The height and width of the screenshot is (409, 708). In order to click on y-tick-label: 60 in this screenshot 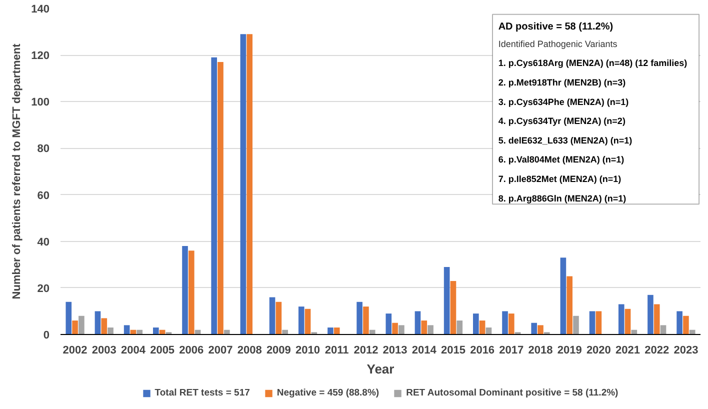, I will do `click(43, 196)`.